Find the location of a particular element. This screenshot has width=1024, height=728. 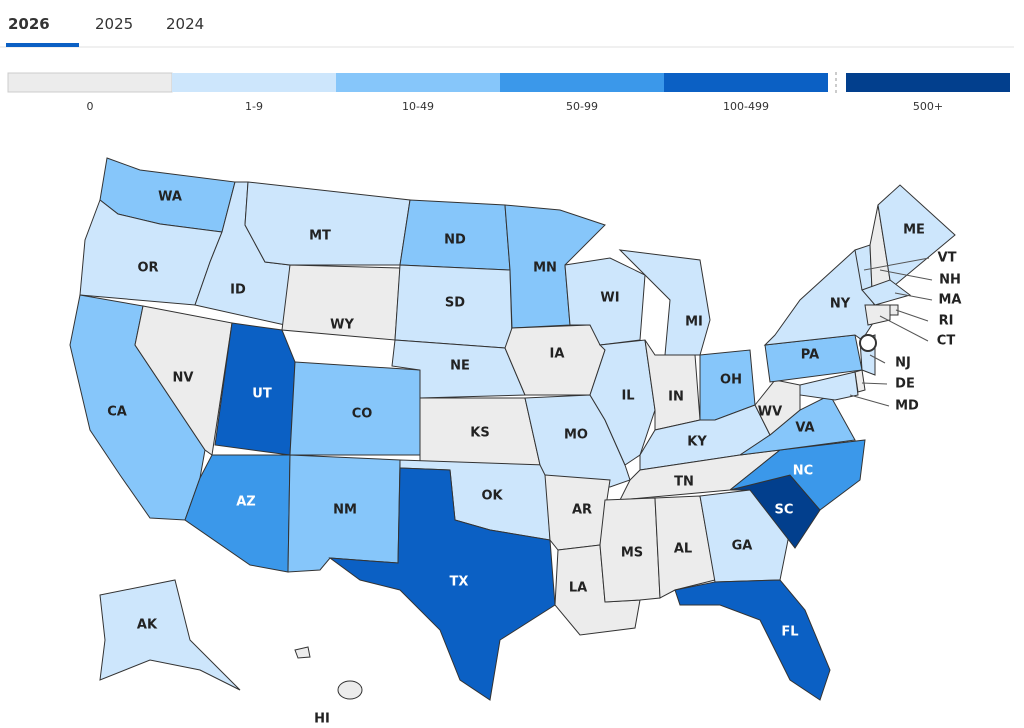

state-label: MA is located at coordinates (950, 300).